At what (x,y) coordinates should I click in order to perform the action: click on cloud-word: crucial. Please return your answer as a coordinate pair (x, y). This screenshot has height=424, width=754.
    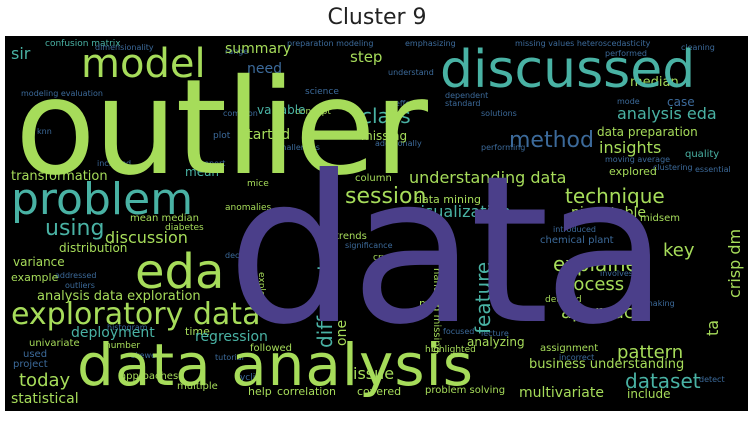
    Looking at the image, I should click on (388, 258).